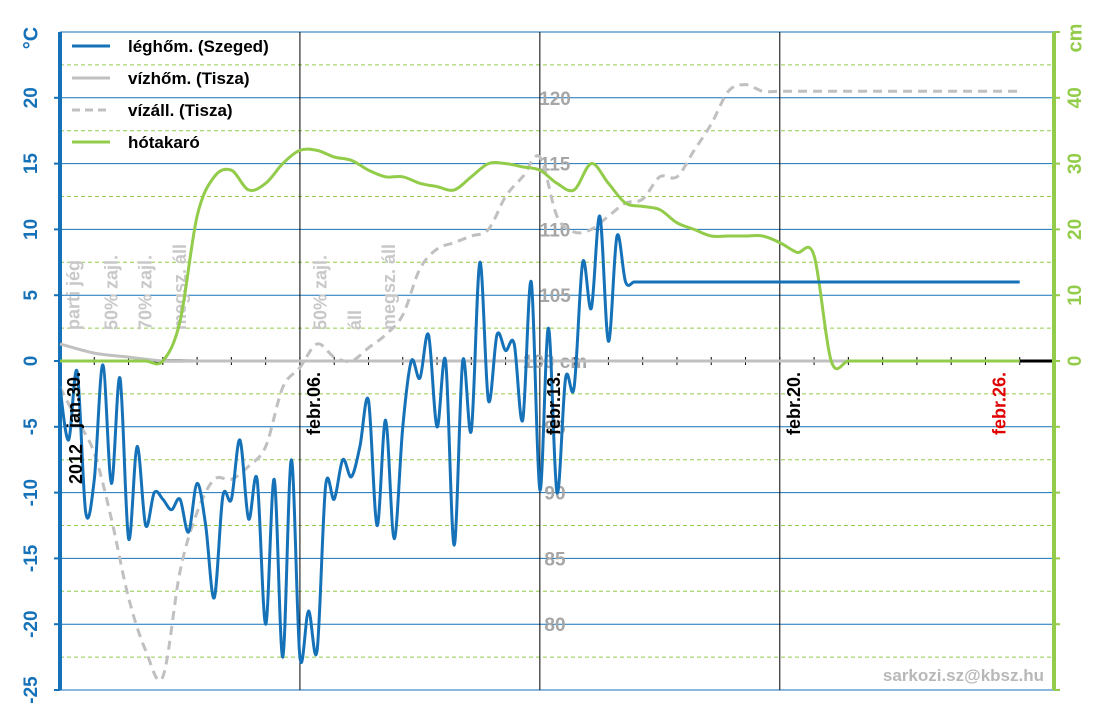 The height and width of the screenshot is (720, 1102). I want to click on left-tick-label: 15, so click(31, 164).